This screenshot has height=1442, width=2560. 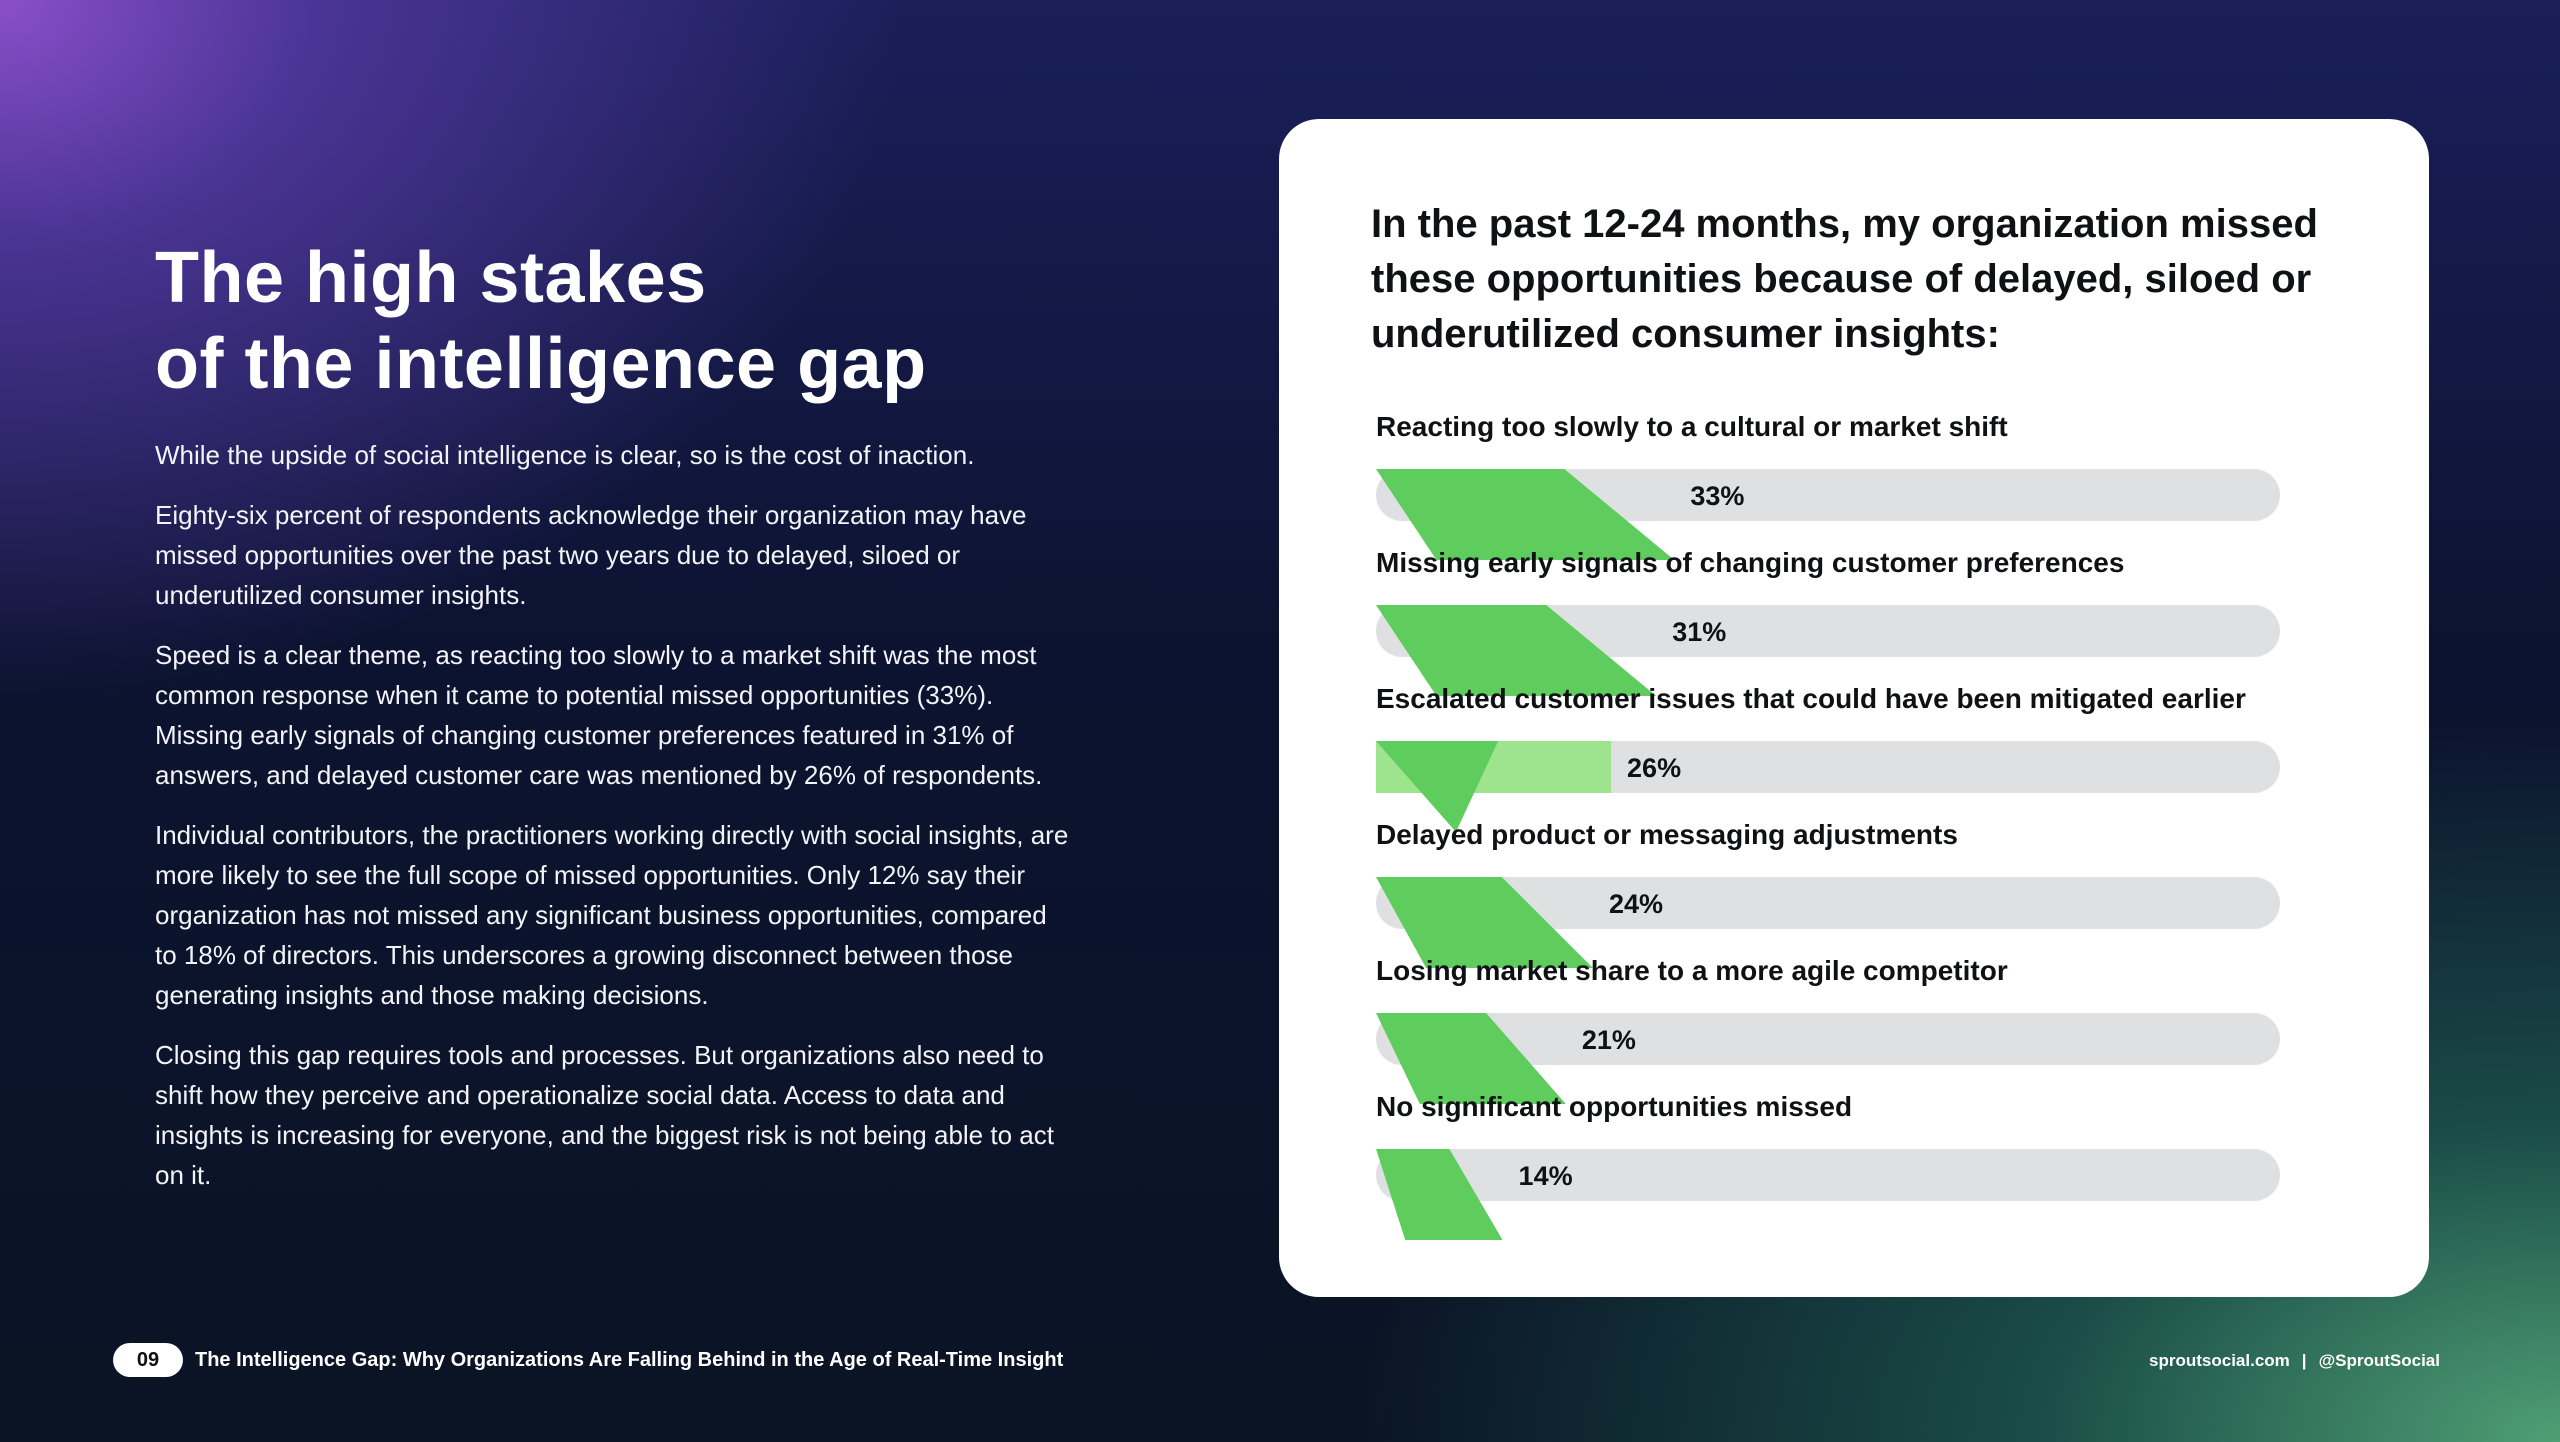 I want to click on category-label: No significant opportunities missed, so click(x=1614, y=1106).